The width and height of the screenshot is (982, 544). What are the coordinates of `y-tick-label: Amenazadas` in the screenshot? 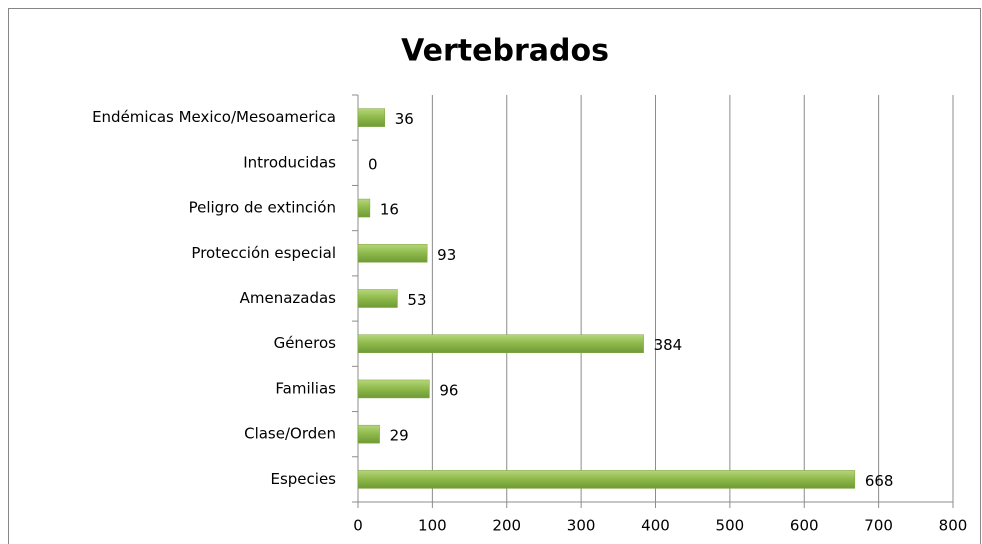 It's located at (288, 298).